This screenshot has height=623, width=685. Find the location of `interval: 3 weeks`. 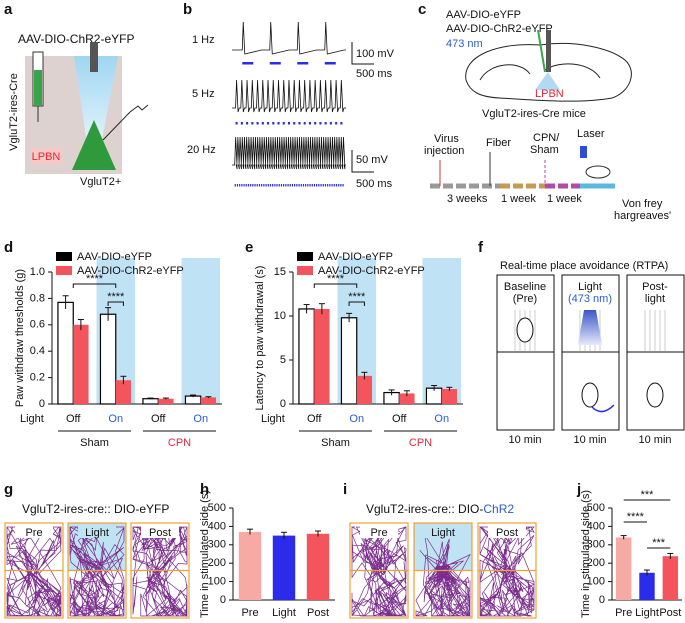

interval: 3 weeks is located at coordinates (467, 199).